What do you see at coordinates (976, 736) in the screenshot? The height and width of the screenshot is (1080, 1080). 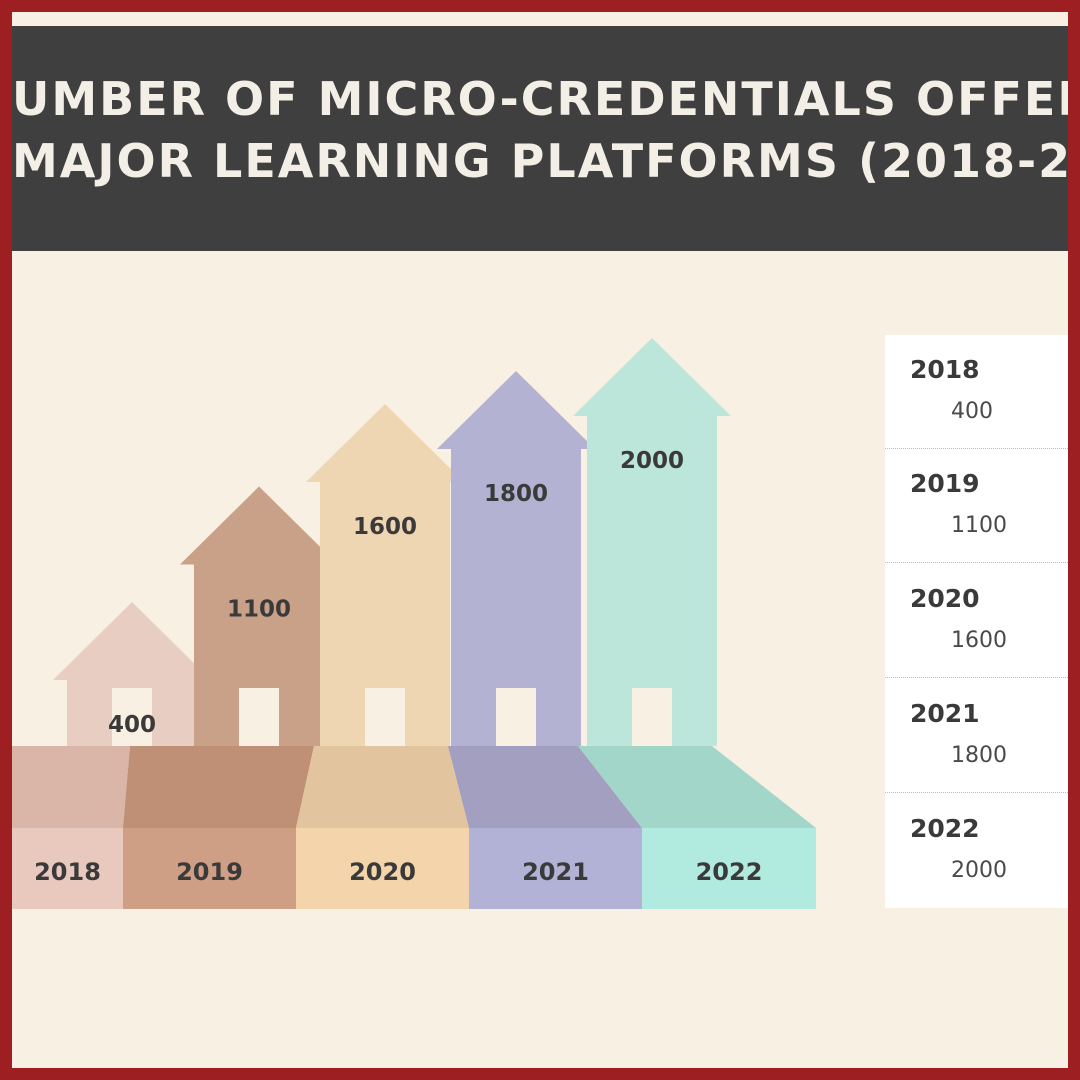 I see `legend-row-2021: 2021 1800` at bounding box center [976, 736].